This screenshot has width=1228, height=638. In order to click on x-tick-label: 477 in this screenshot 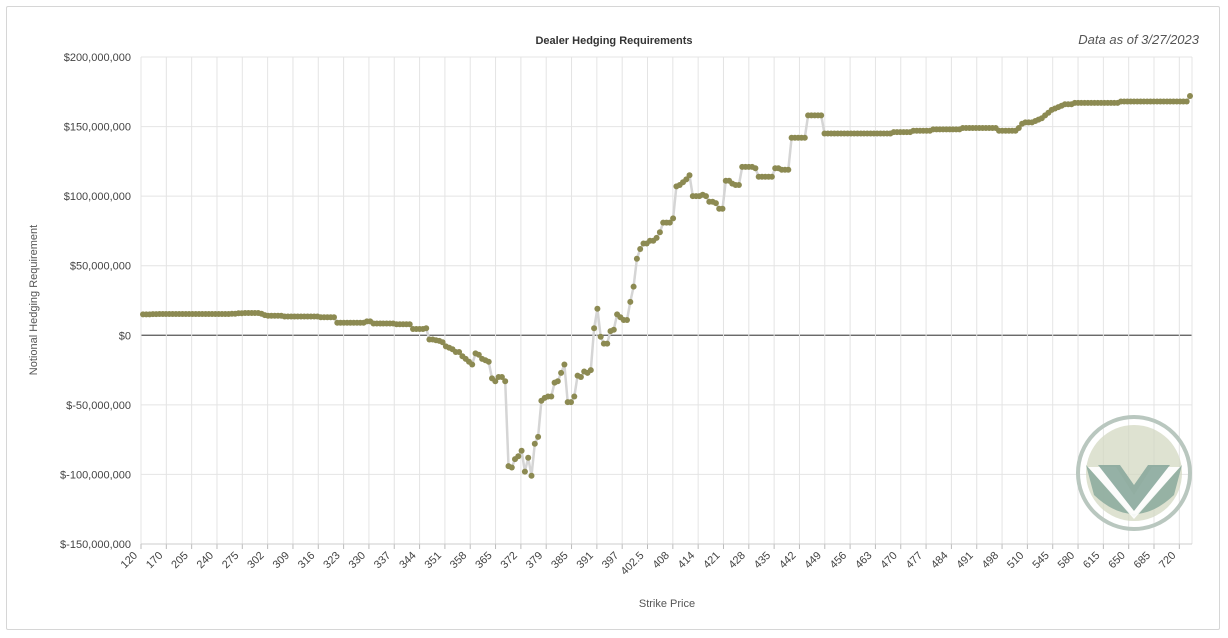, I will do `click(914, 560)`.